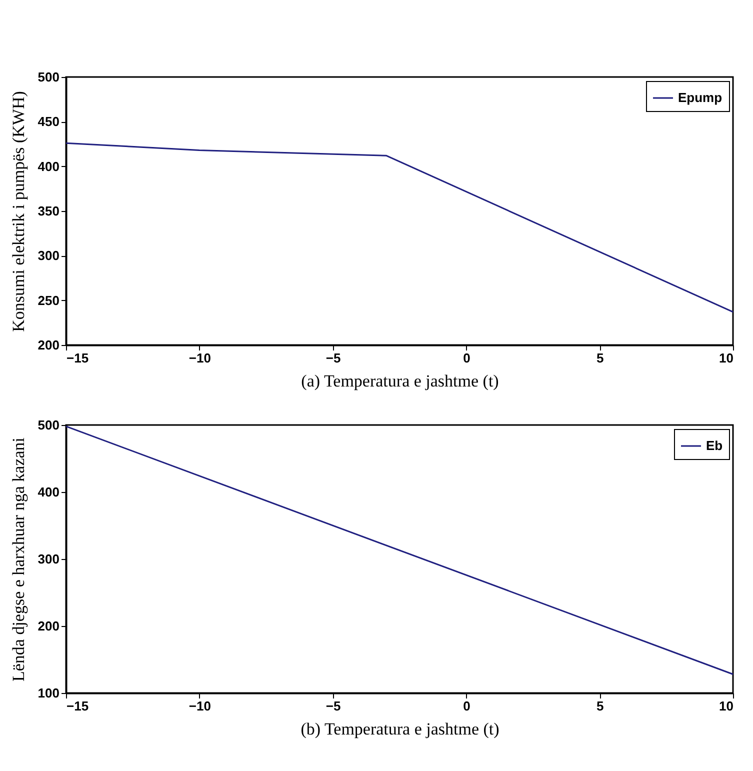 This screenshot has height=771, width=753. What do you see at coordinates (49, 122) in the screenshot?
I see `y-tick-label: 450` at bounding box center [49, 122].